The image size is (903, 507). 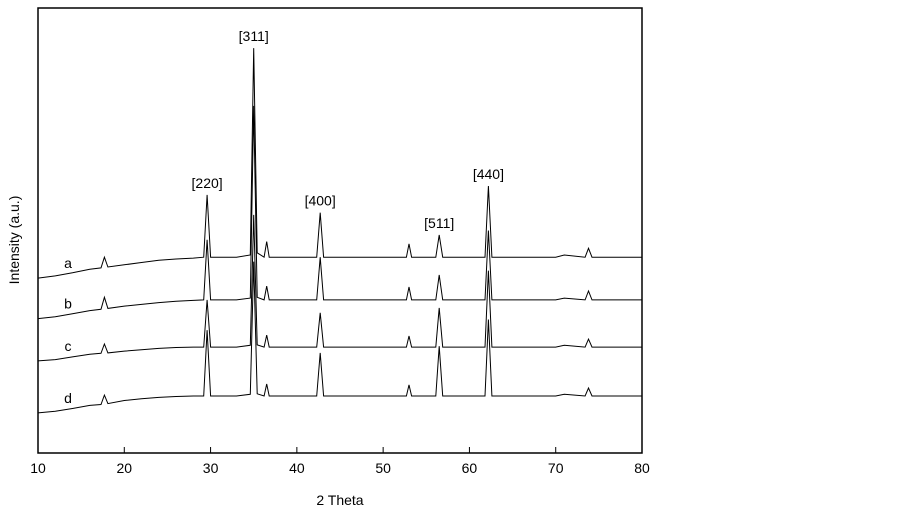 What do you see at coordinates (14, 240) in the screenshot?
I see `y-axis-label: Intensity (a.u.)` at bounding box center [14, 240].